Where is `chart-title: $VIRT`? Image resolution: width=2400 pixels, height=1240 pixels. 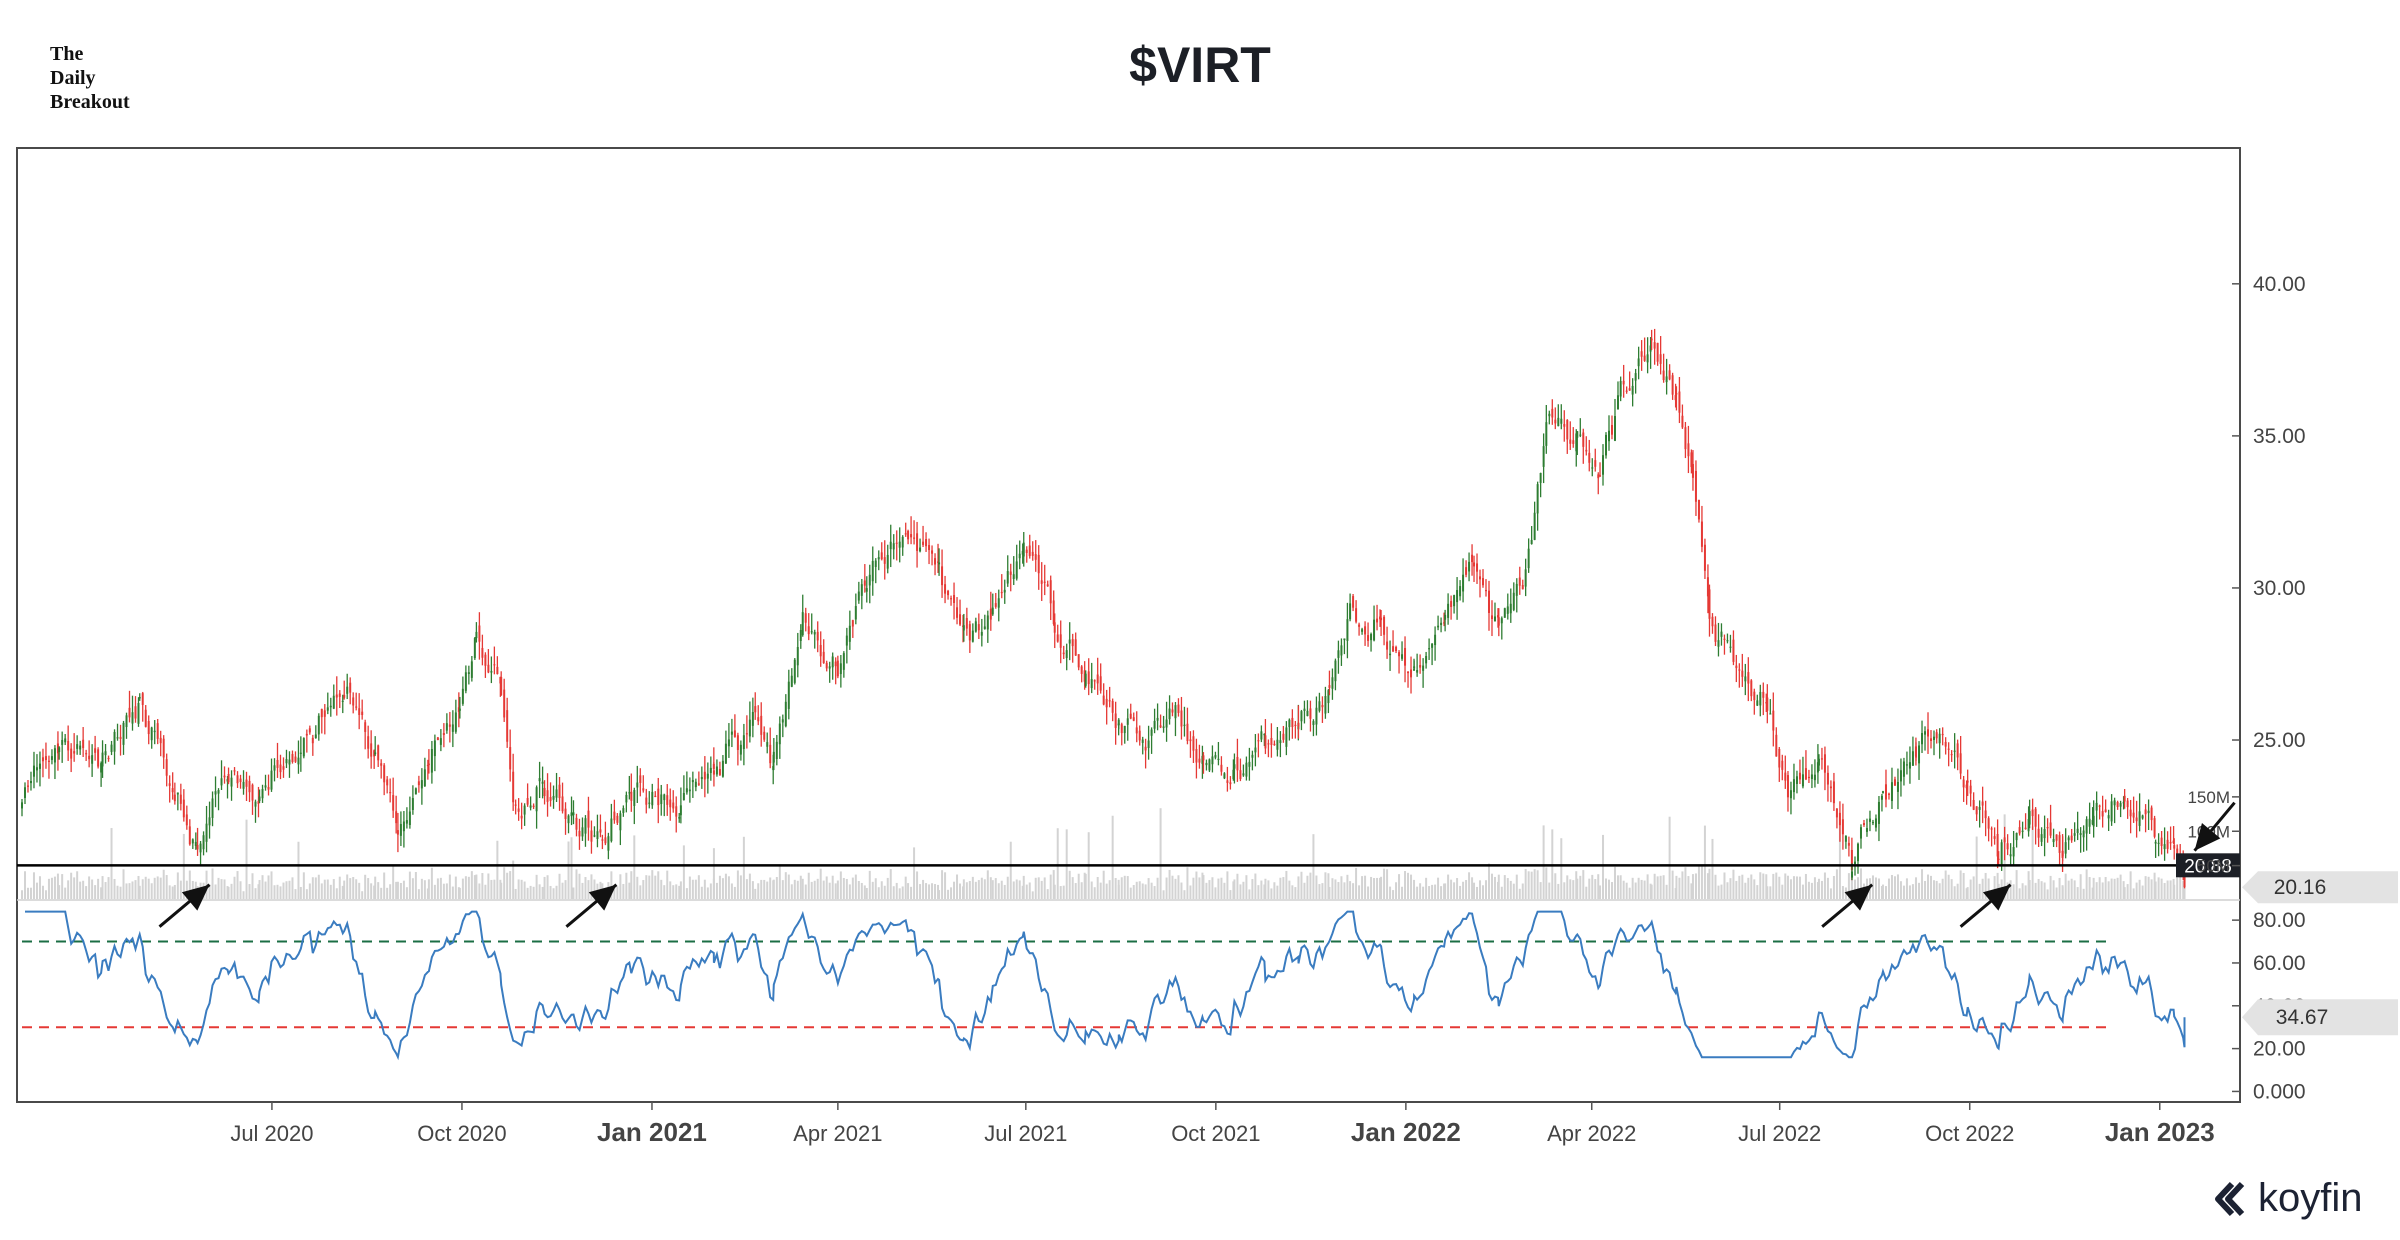
chart-title: $VIRT is located at coordinates (1200, 65).